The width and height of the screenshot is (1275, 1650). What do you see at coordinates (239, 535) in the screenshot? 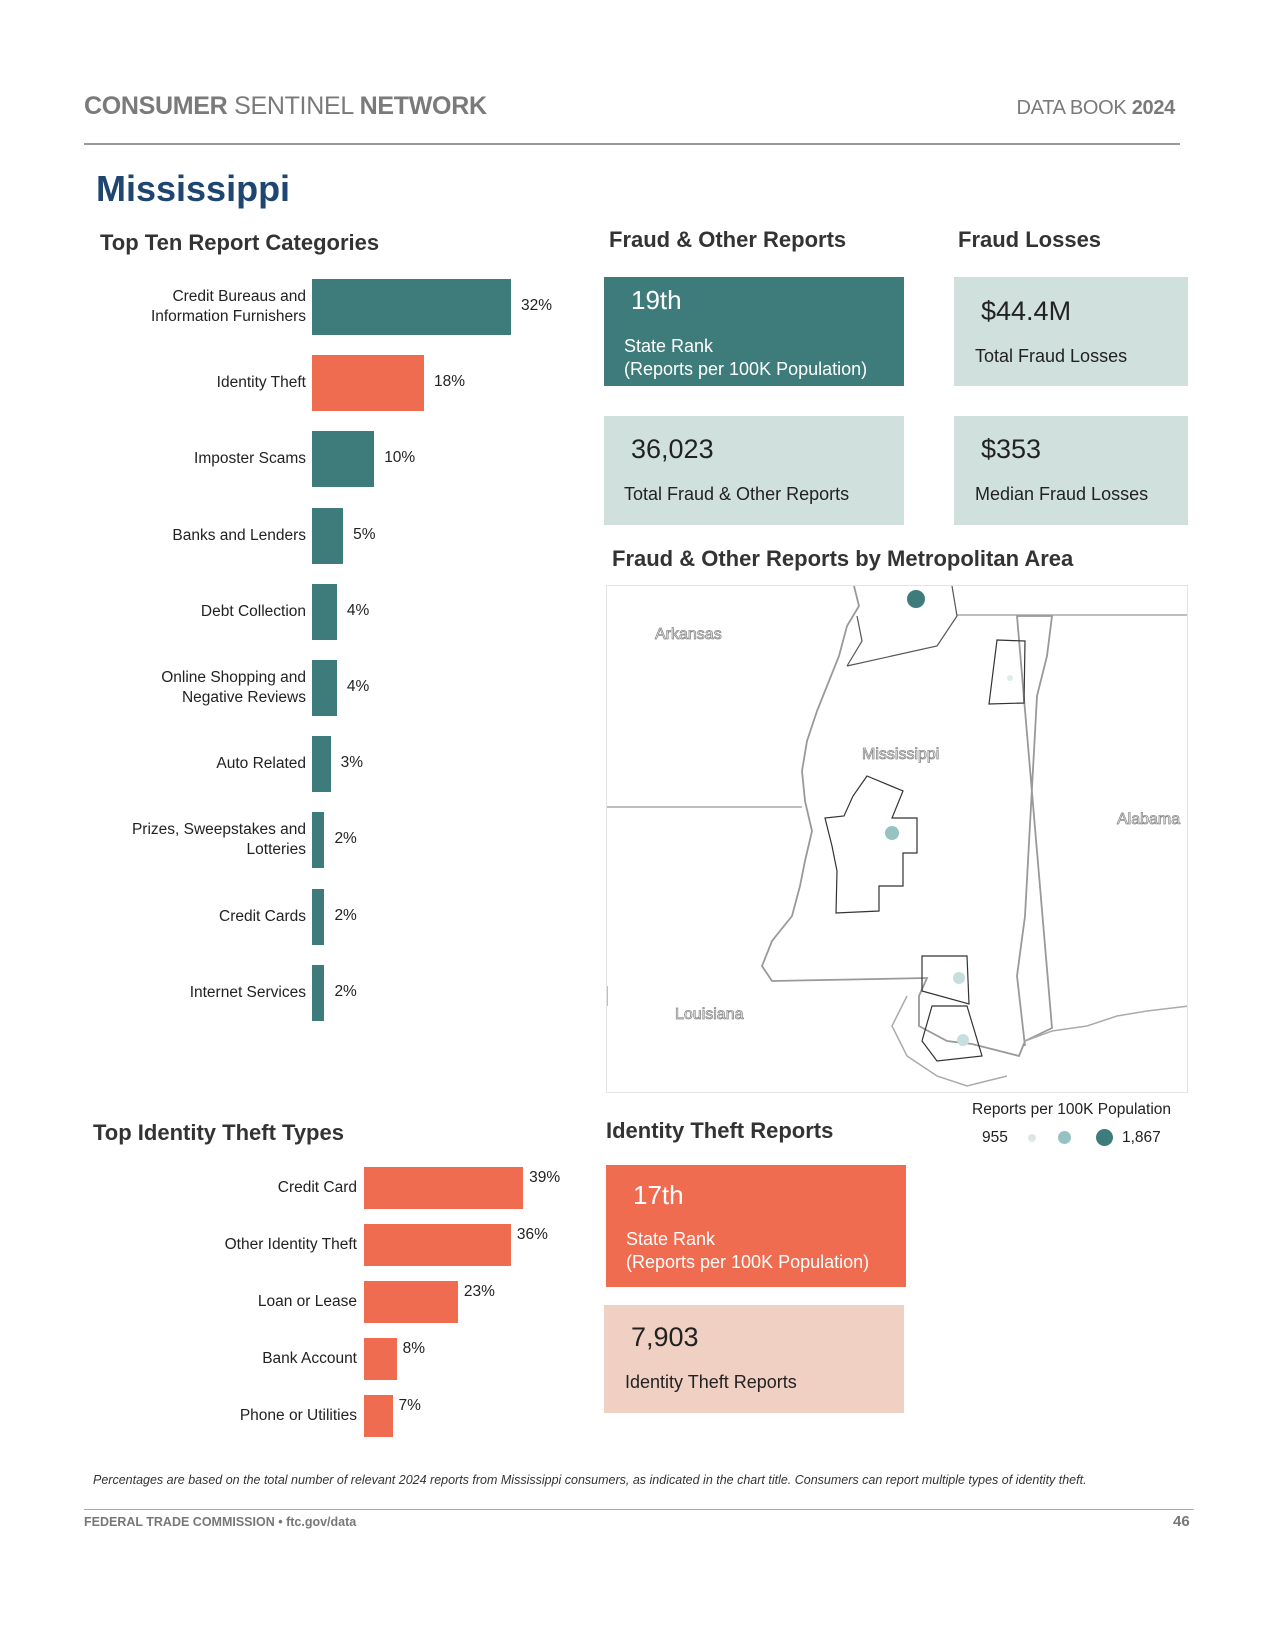
I see `bar-label: Banks and Lenders` at bounding box center [239, 535].